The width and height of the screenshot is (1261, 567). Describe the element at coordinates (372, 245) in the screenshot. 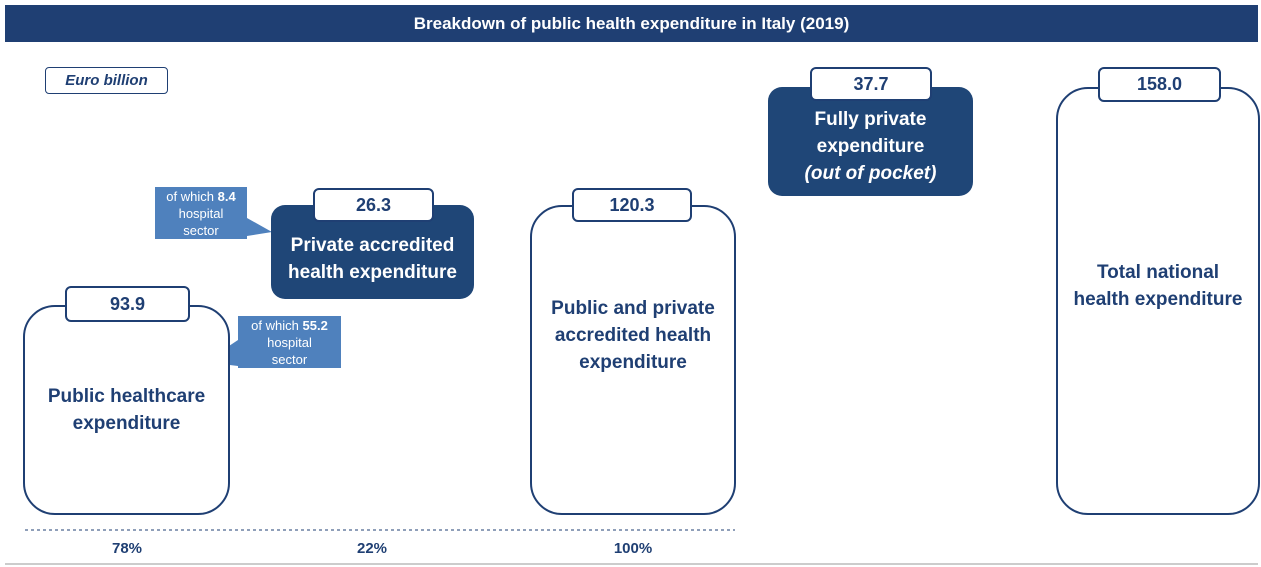

I see `box-label: Private accredited` at that location.